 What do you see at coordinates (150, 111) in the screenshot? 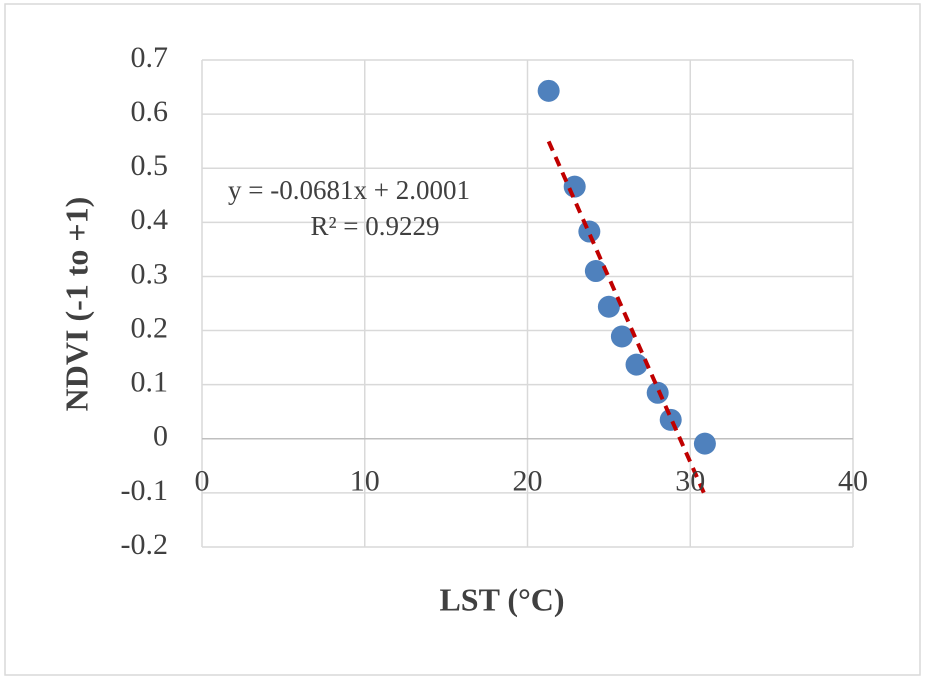
I see `y-tick-label: 0.6` at bounding box center [150, 111].